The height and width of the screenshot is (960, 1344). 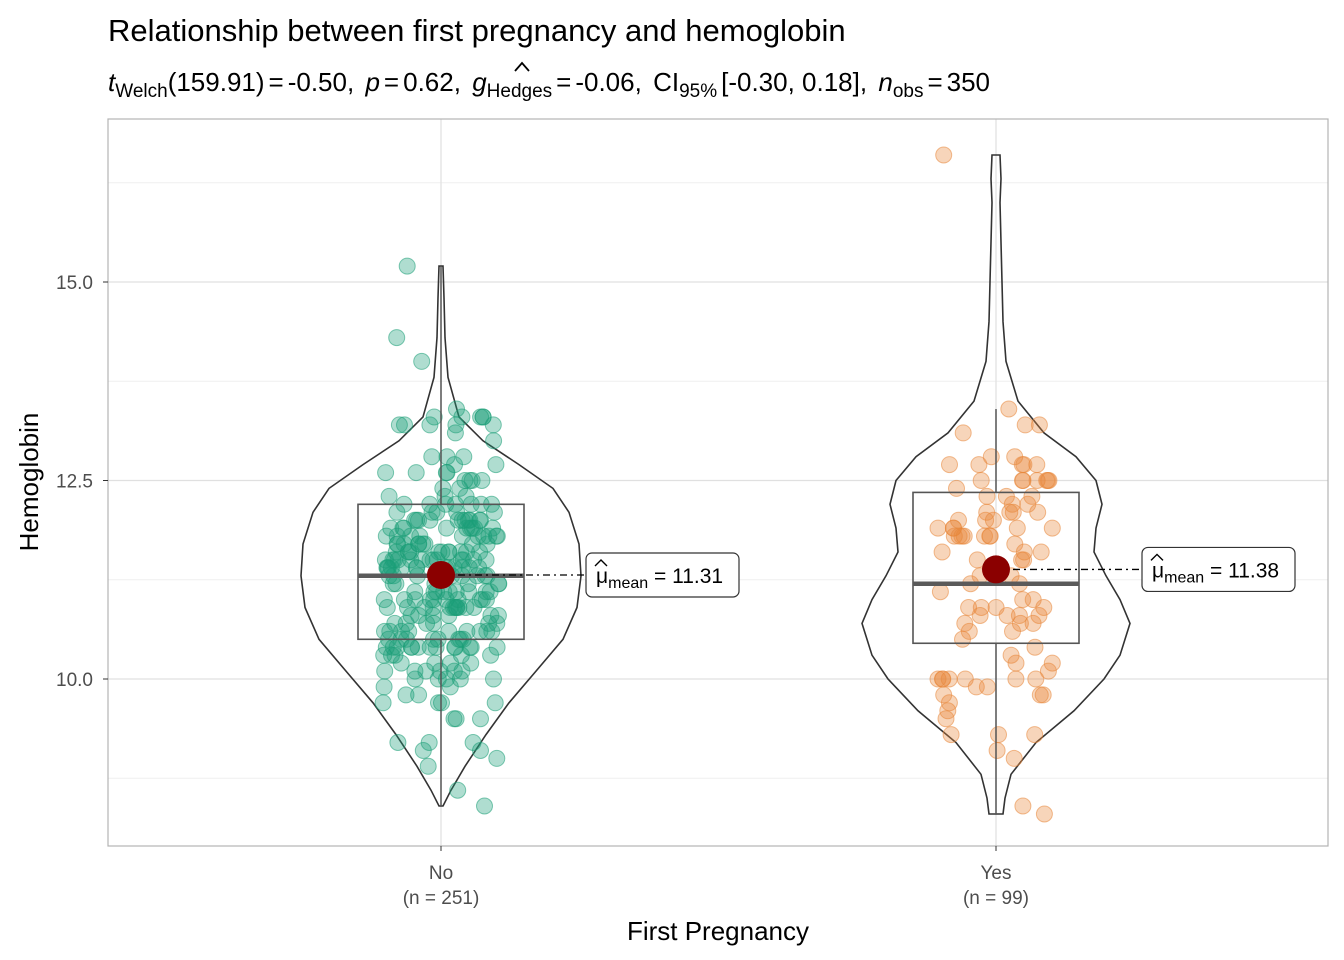 I want to click on g-hat-icon, so click(x=522, y=66).